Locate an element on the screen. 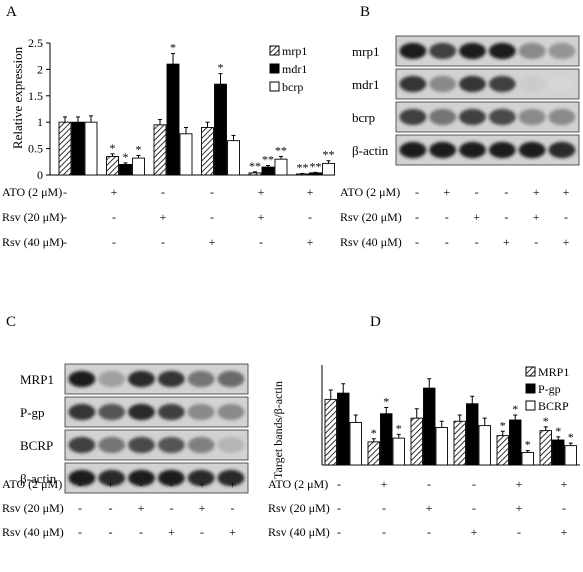 The image size is (583, 572). panel-c-letter: C is located at coordinates (11, 322).